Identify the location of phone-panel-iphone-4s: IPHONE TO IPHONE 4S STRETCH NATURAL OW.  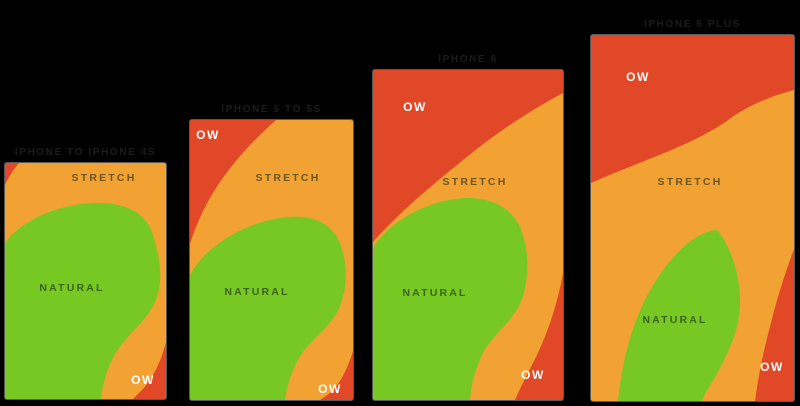
(85, 270).